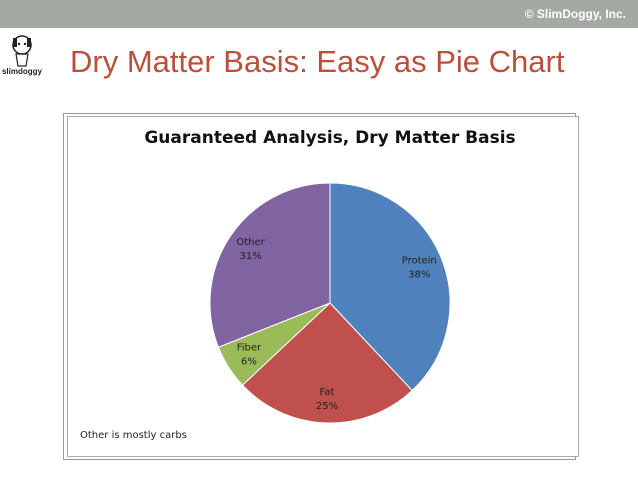 This screenshot has width=638, height=479. I want to click on slice-label: Fat, so click(327, 392).